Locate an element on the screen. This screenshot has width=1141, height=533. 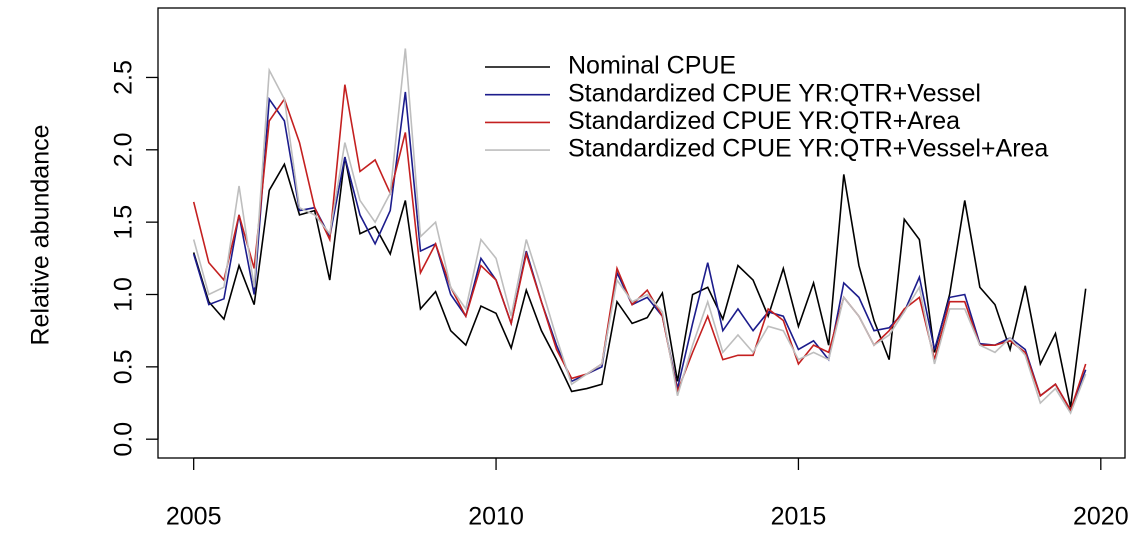
legend-label: Standardized CPUE YR:QTR+Vessel+Area is located at coordinates (808, 149).